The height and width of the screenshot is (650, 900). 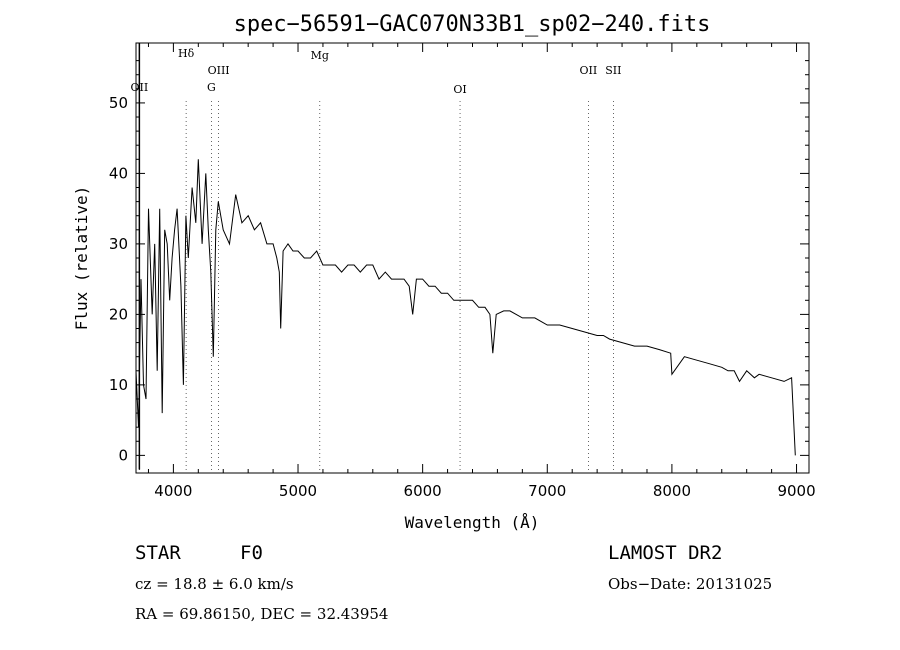 I want to click on x-tick-label: 4000, so click(x=173, y=491).